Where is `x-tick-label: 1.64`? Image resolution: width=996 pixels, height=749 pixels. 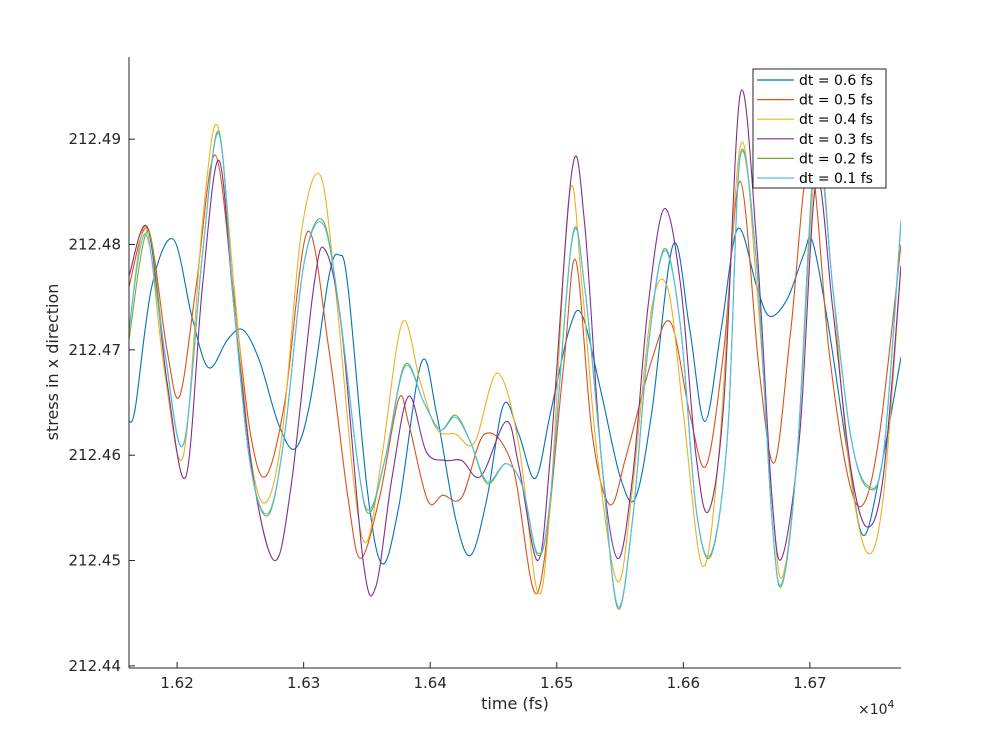
x-tick-label: 1.64 is located at coordinates (430, 683).